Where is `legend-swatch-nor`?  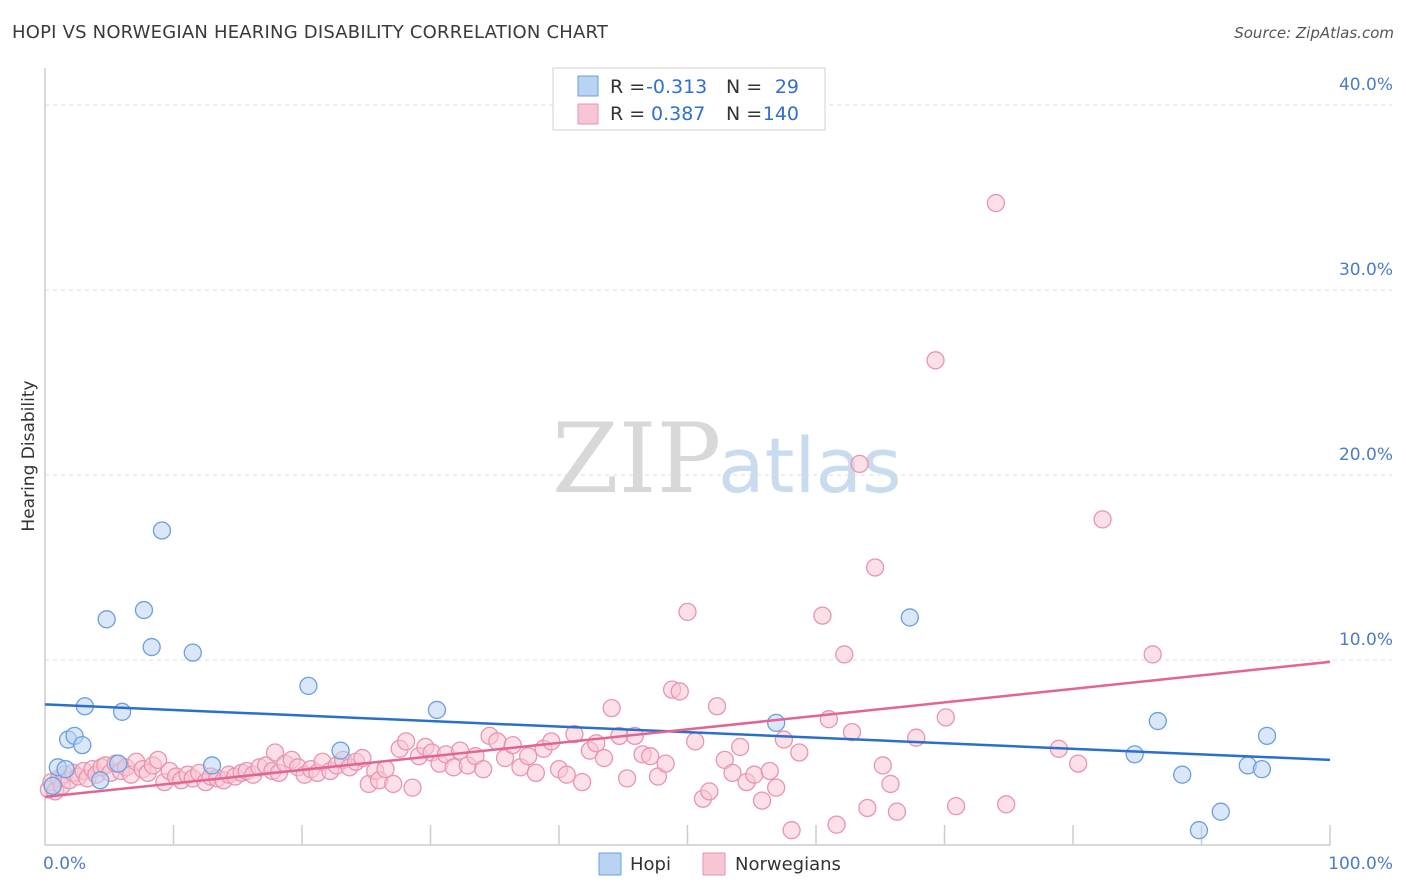 legend-swatch-nor is located at coordinates (588, 114).